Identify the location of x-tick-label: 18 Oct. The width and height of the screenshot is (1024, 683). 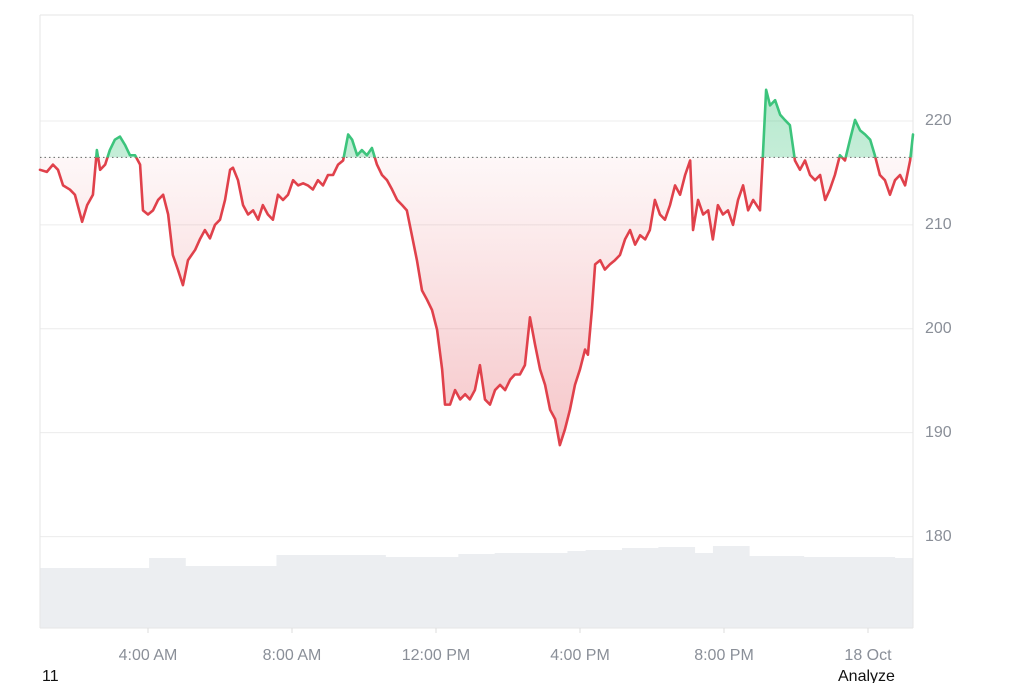
(868, 655).